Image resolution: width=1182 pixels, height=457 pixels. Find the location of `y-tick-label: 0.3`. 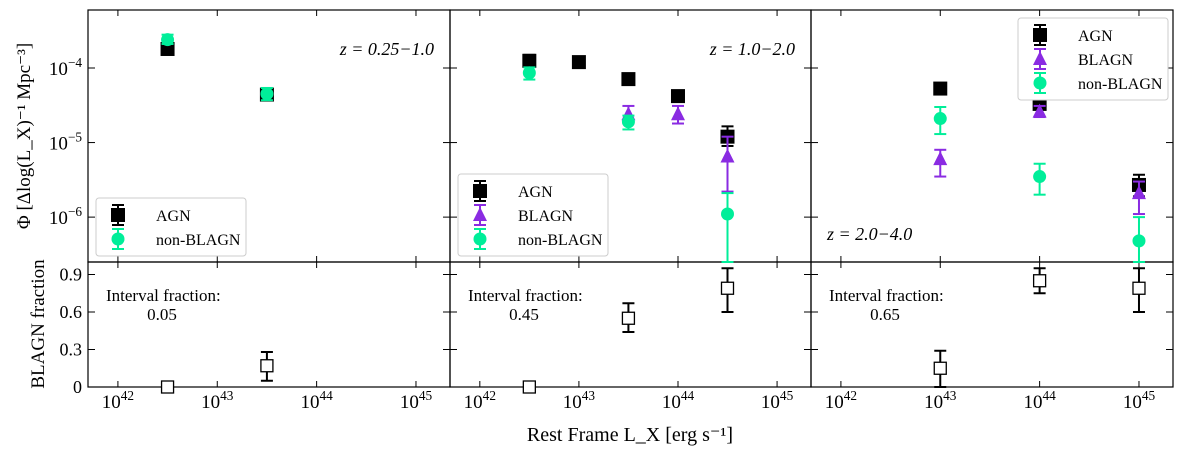

y-tick-label: 0.3 is located at coordinates (71, 350).